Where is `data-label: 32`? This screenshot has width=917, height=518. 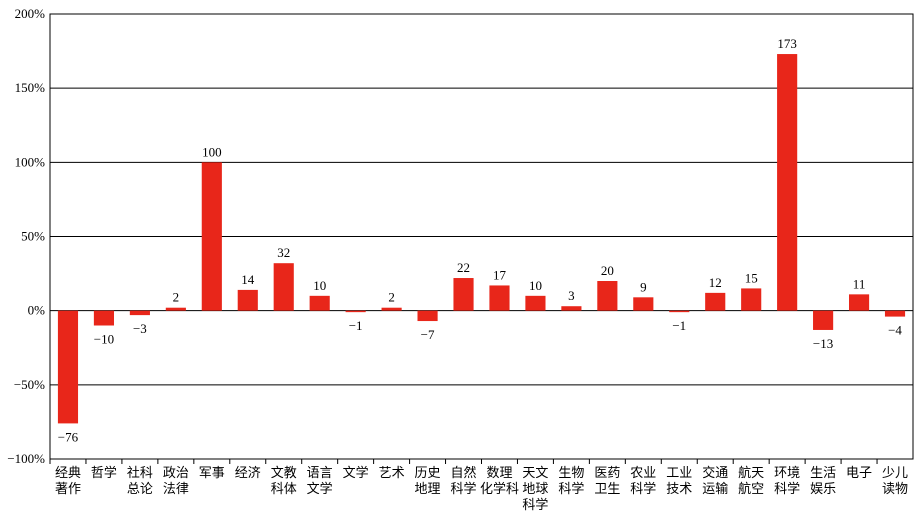 data-label: 32 is located at coordinates (283, 252).